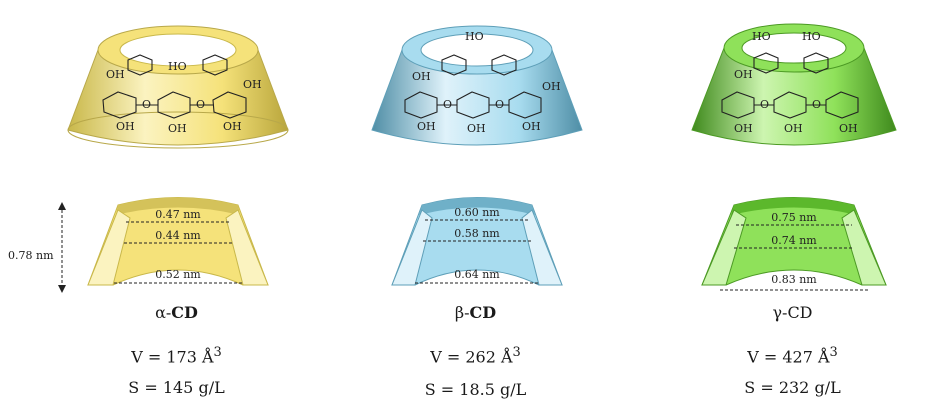 This screenshot has height=403, width=951. What do you see at coordinates (475, 356) in the screenshot?
I see `beta-volume: V = 262 Å3` at bounding box center [475, 356].